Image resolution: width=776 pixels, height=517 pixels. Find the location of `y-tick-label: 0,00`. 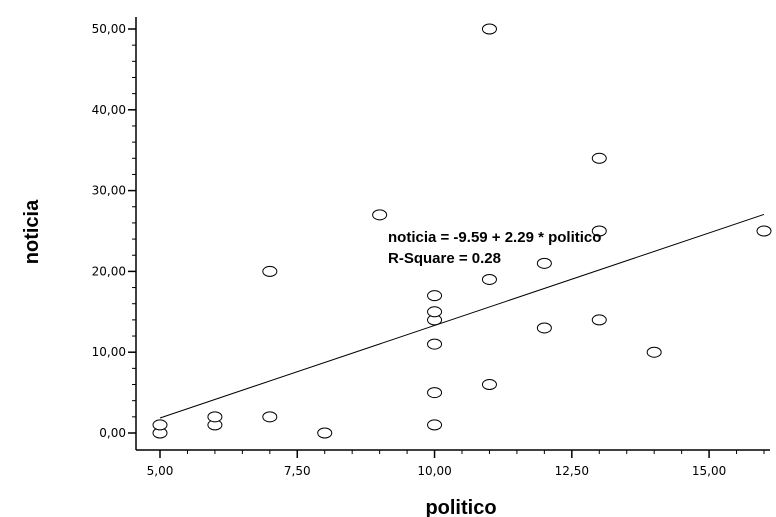

y-tick-label: 0,00 is located at coordinates (112, 433).